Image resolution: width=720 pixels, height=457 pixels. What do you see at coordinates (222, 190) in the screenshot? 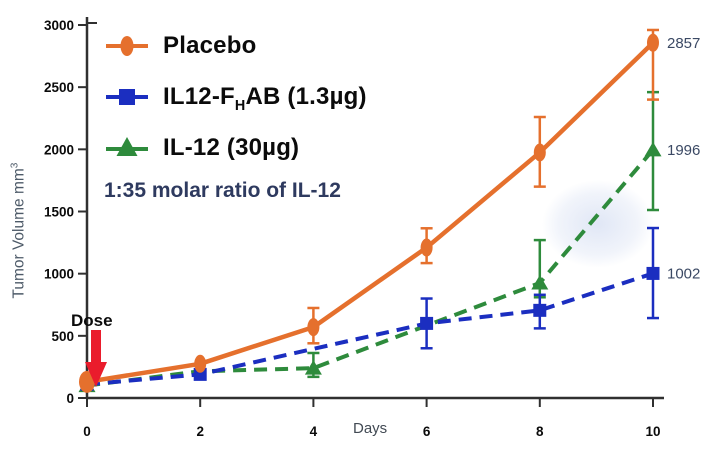
I see `molar-ratio-annotation: 1:35 molar ratio of IL-12` at bounding box center [222, 190].